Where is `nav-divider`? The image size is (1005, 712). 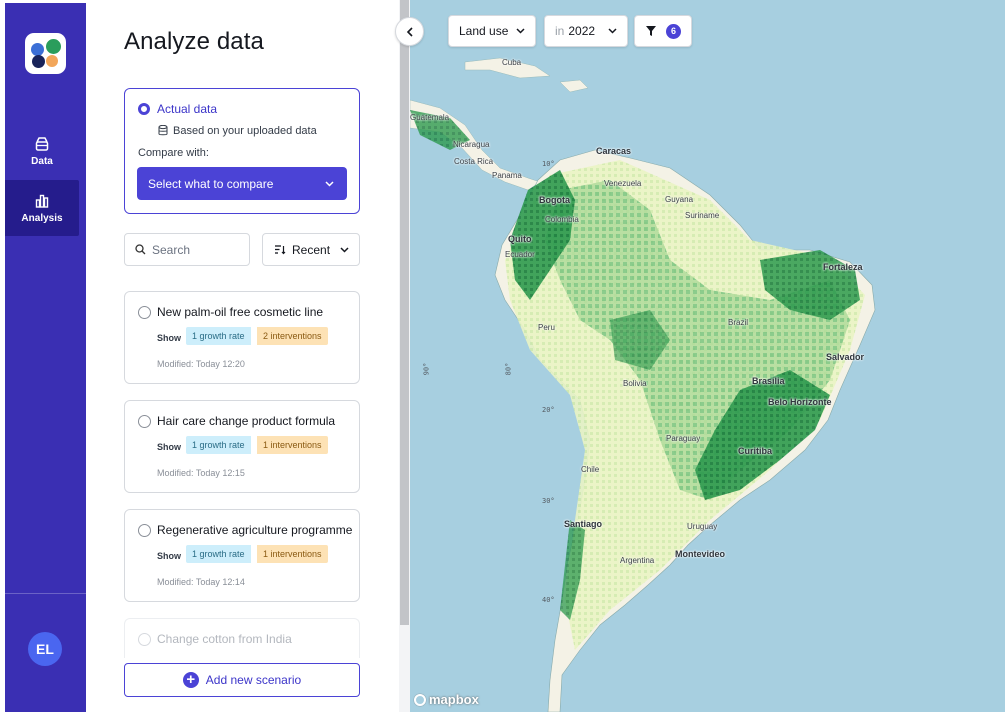 nav-divider is located at coordinates (45, 593).